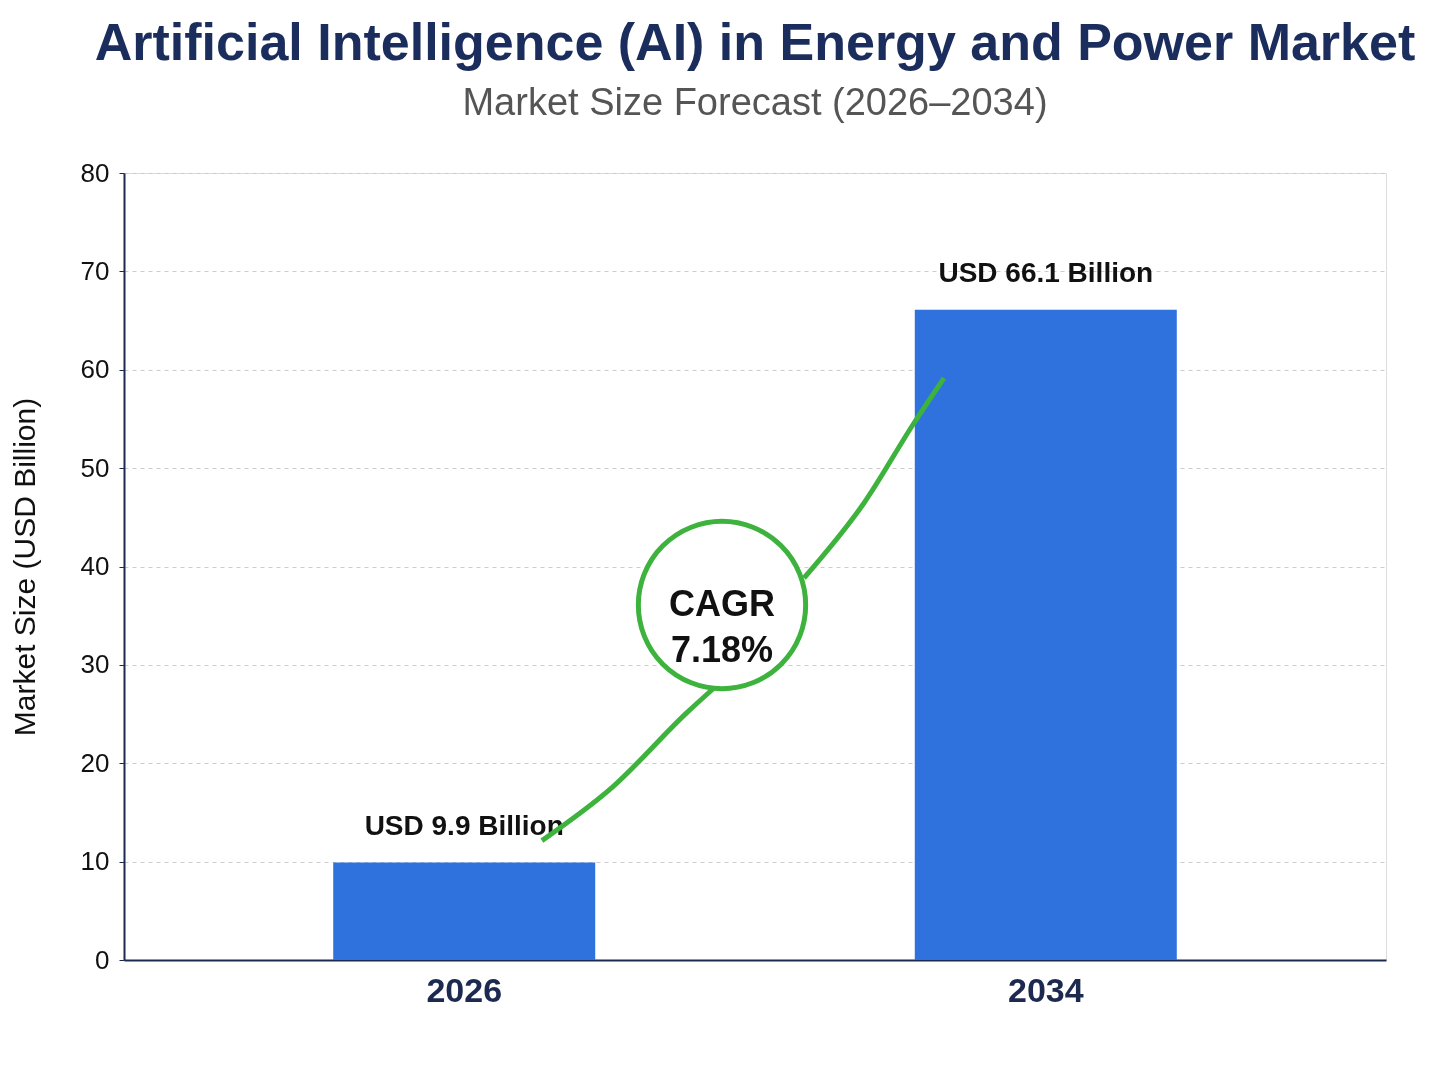  What do you see at coordinates (95, 270) in the screenshot?
I see `y-tick-label: 70` at bounding box center [95, 270].